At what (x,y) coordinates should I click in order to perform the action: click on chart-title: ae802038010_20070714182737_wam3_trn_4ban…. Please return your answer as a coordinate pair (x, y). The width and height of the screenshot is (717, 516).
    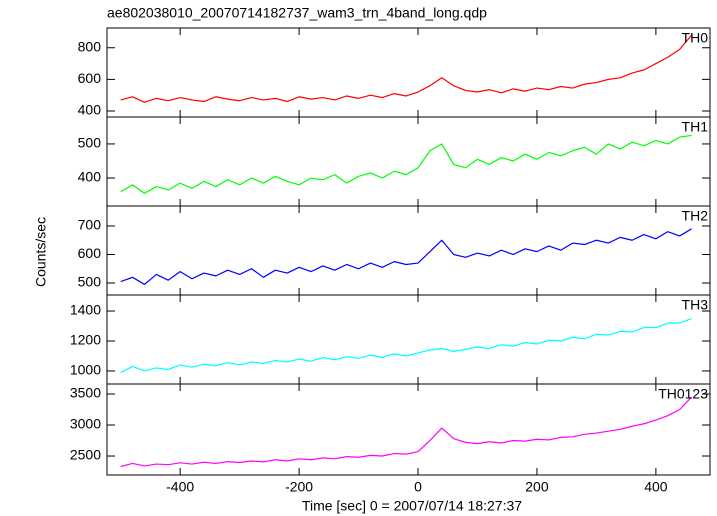
    Looking at the image, I should click on (297, 13).